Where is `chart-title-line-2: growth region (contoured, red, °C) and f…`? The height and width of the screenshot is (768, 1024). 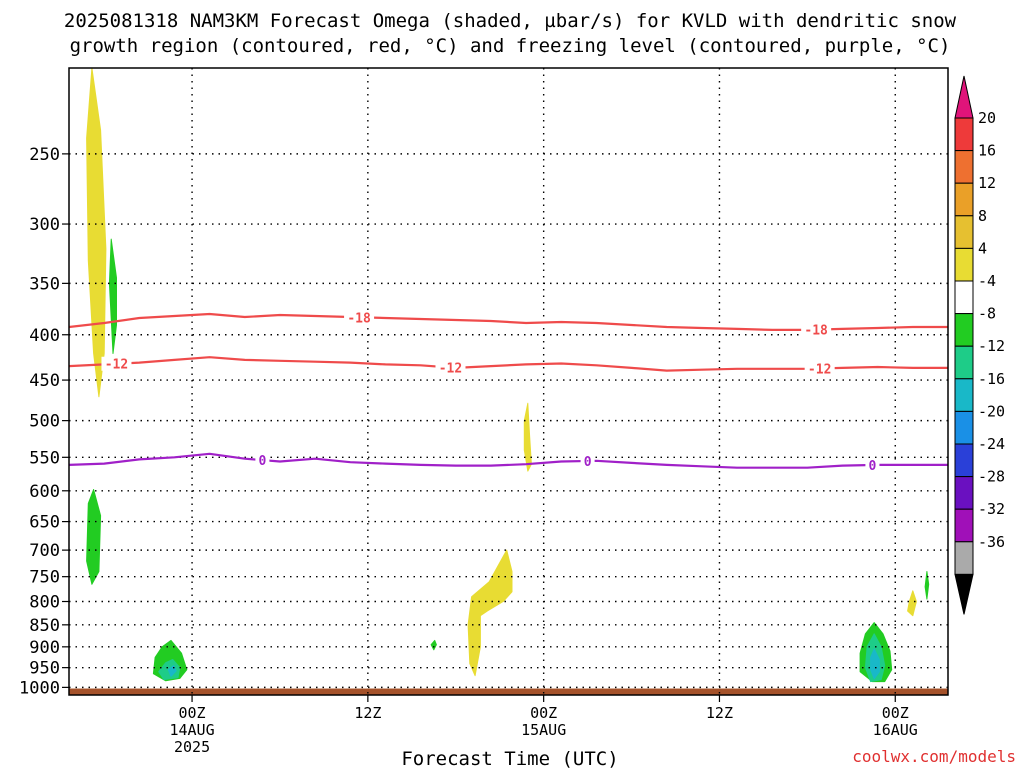 chart-title-line-2: growth region (contoured, red, °C) and f… is located at coordinates (510, 46).